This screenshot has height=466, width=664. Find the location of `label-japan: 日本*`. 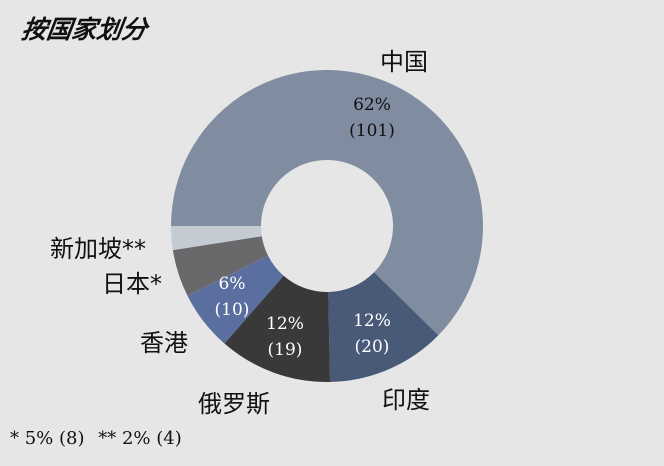

label-japan: 日本* is located at coordinates (132, 284).